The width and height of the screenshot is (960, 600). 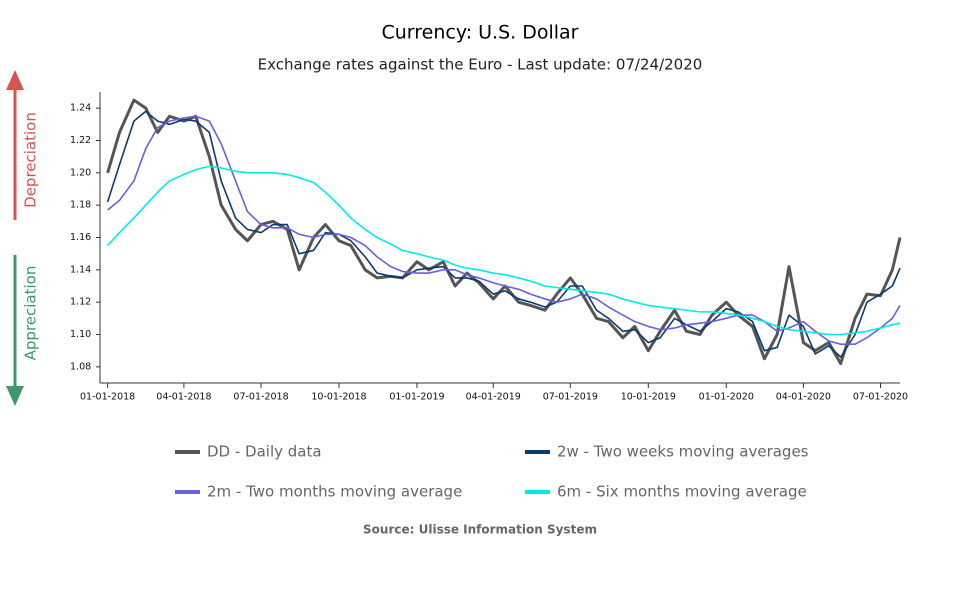 I want to click on x-tick-label: 07-01-2020, so click(x=880, y=397).